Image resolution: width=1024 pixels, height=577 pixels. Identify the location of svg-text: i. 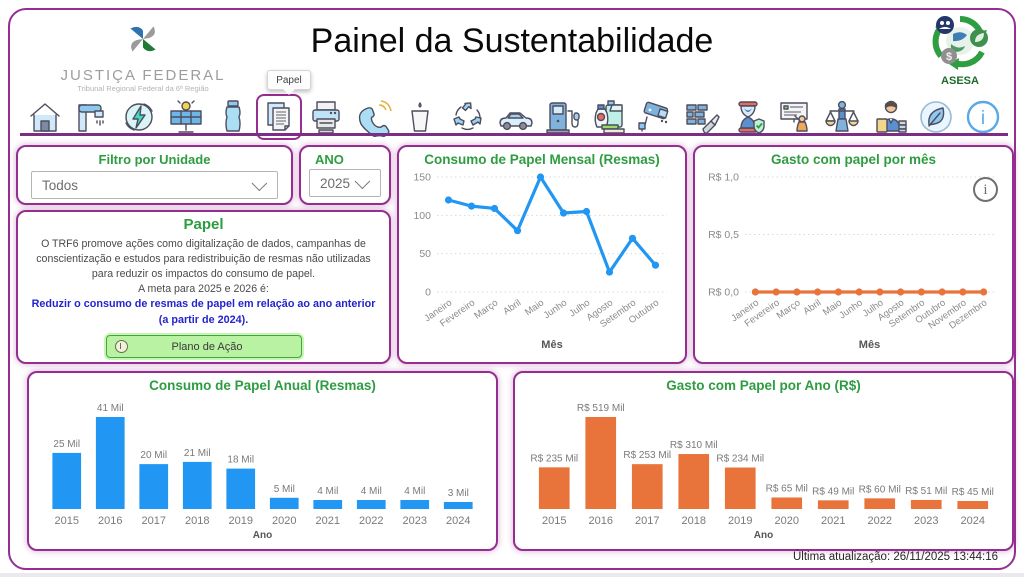
(983, 118).